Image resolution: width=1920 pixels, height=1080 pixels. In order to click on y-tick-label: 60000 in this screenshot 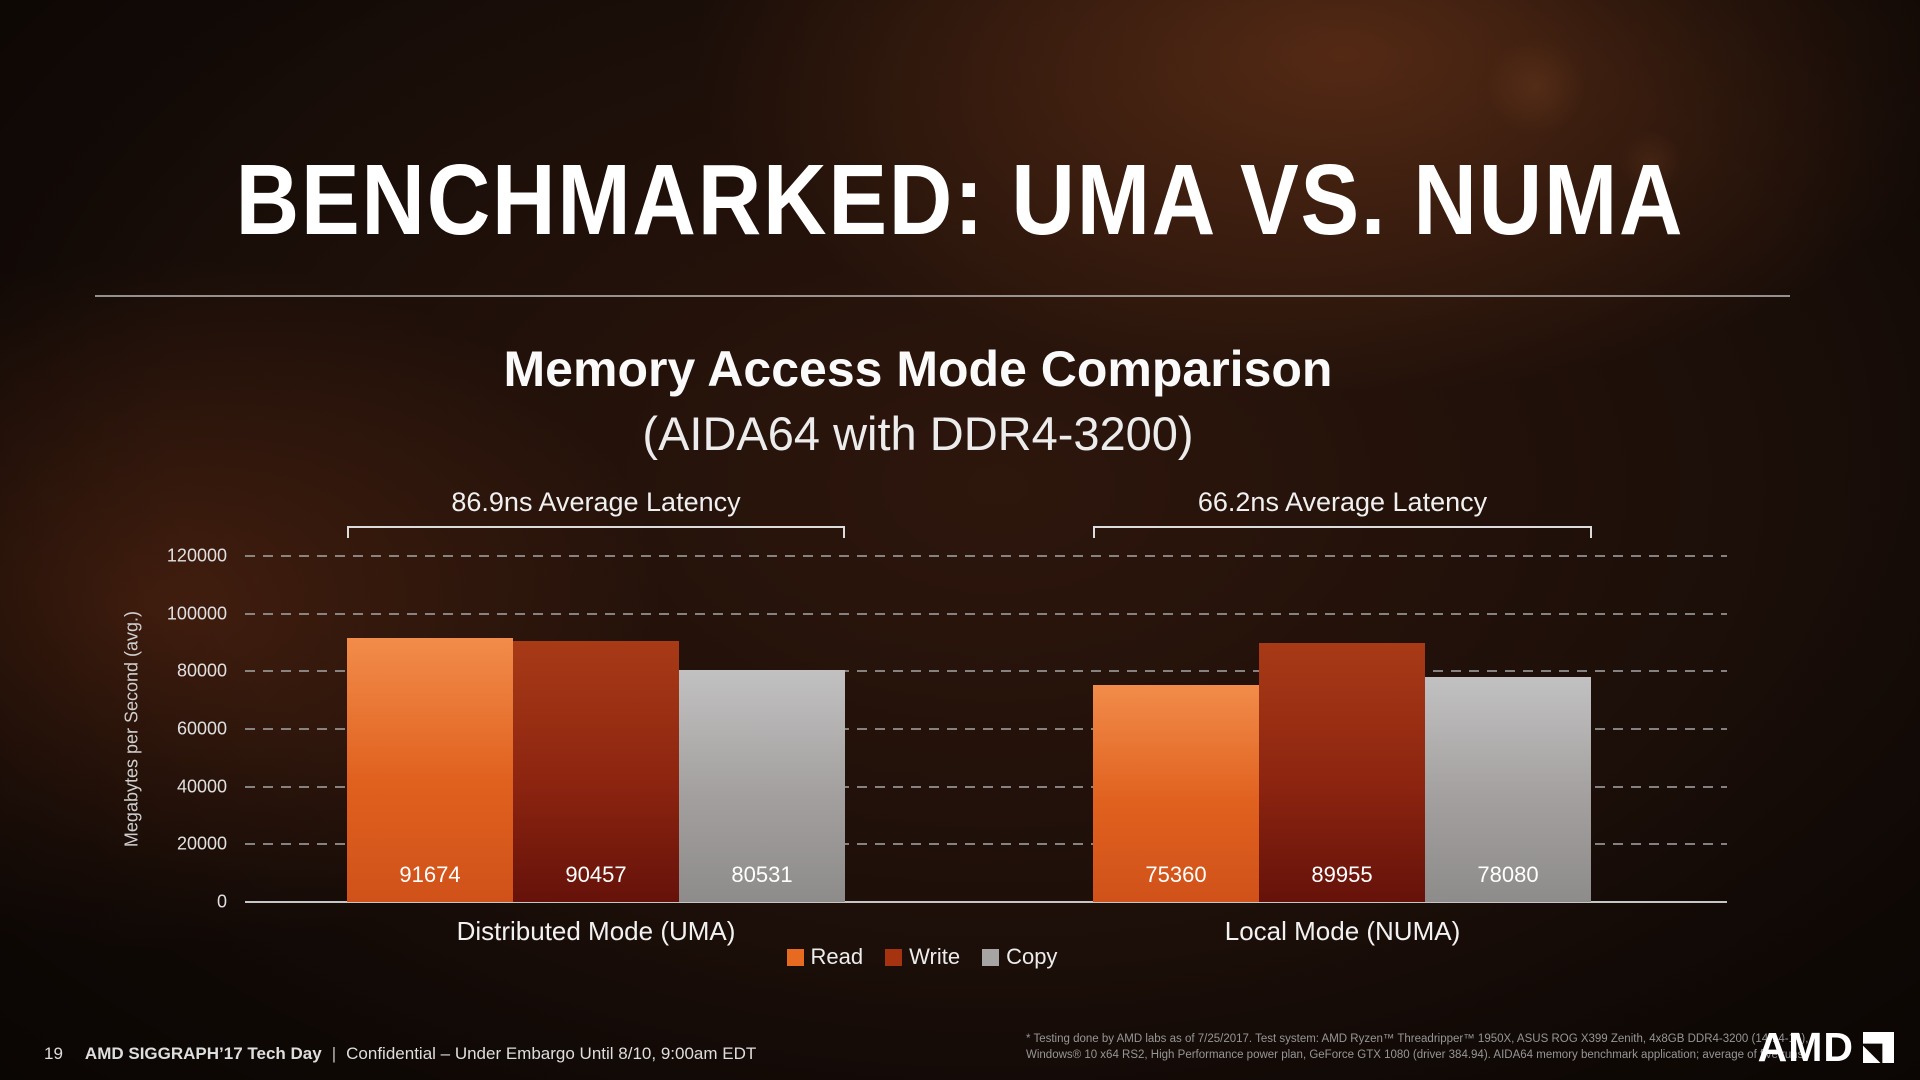, I will do `click(201, 728)`.